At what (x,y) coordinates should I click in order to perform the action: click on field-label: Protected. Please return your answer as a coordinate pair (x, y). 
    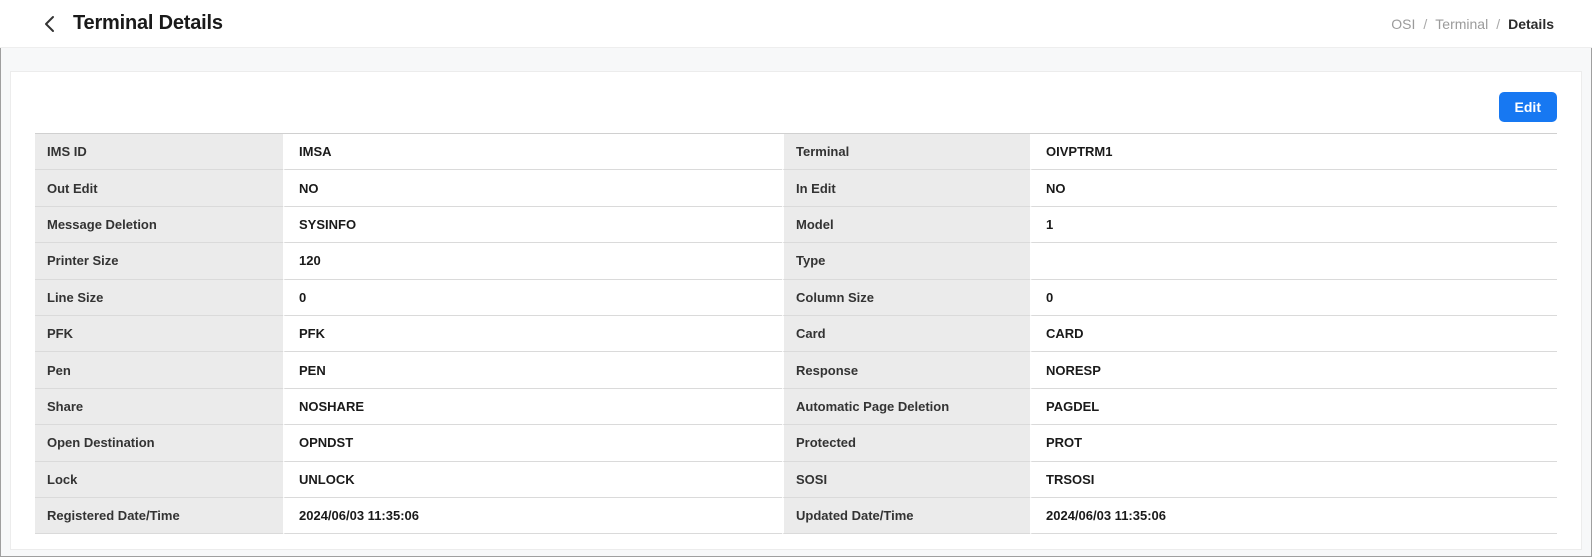
    Looking at the image, I should click on (906, 443).